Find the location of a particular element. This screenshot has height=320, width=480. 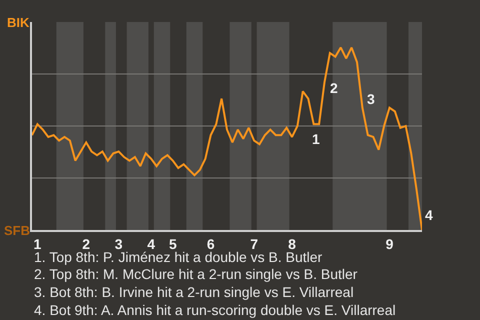

x-tick-label: 3 is located at coordinates (118, 244).